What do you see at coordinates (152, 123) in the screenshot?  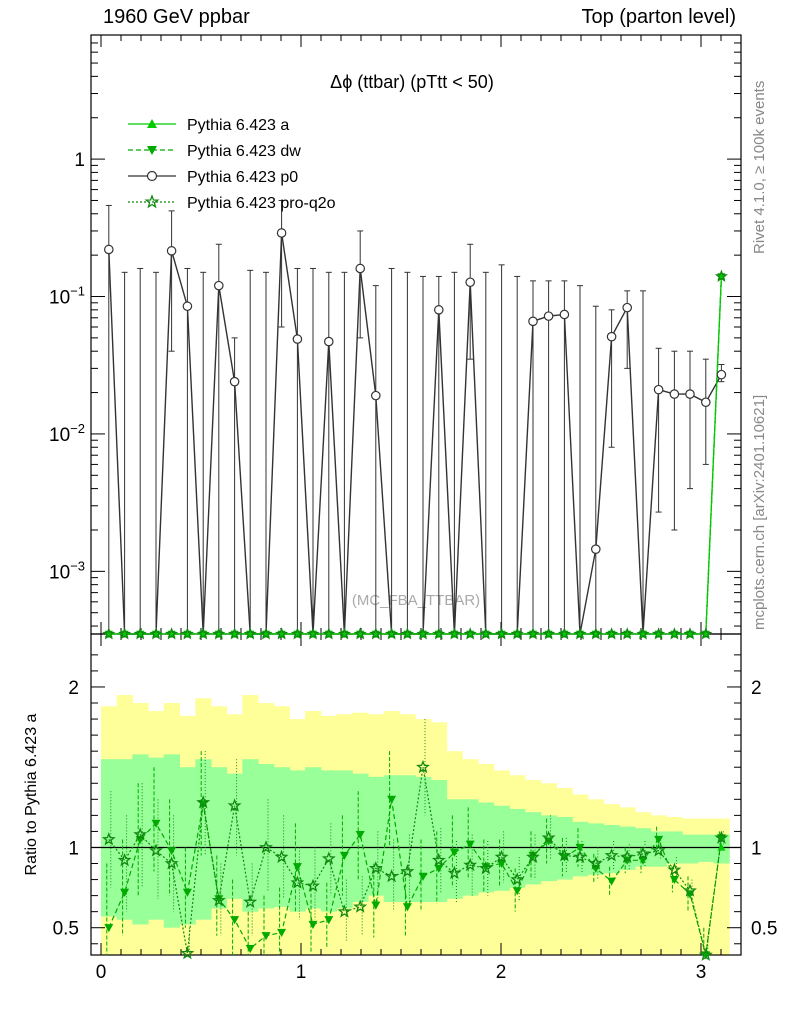 I see `legend-marker-a` at bounding box center [152, 123].